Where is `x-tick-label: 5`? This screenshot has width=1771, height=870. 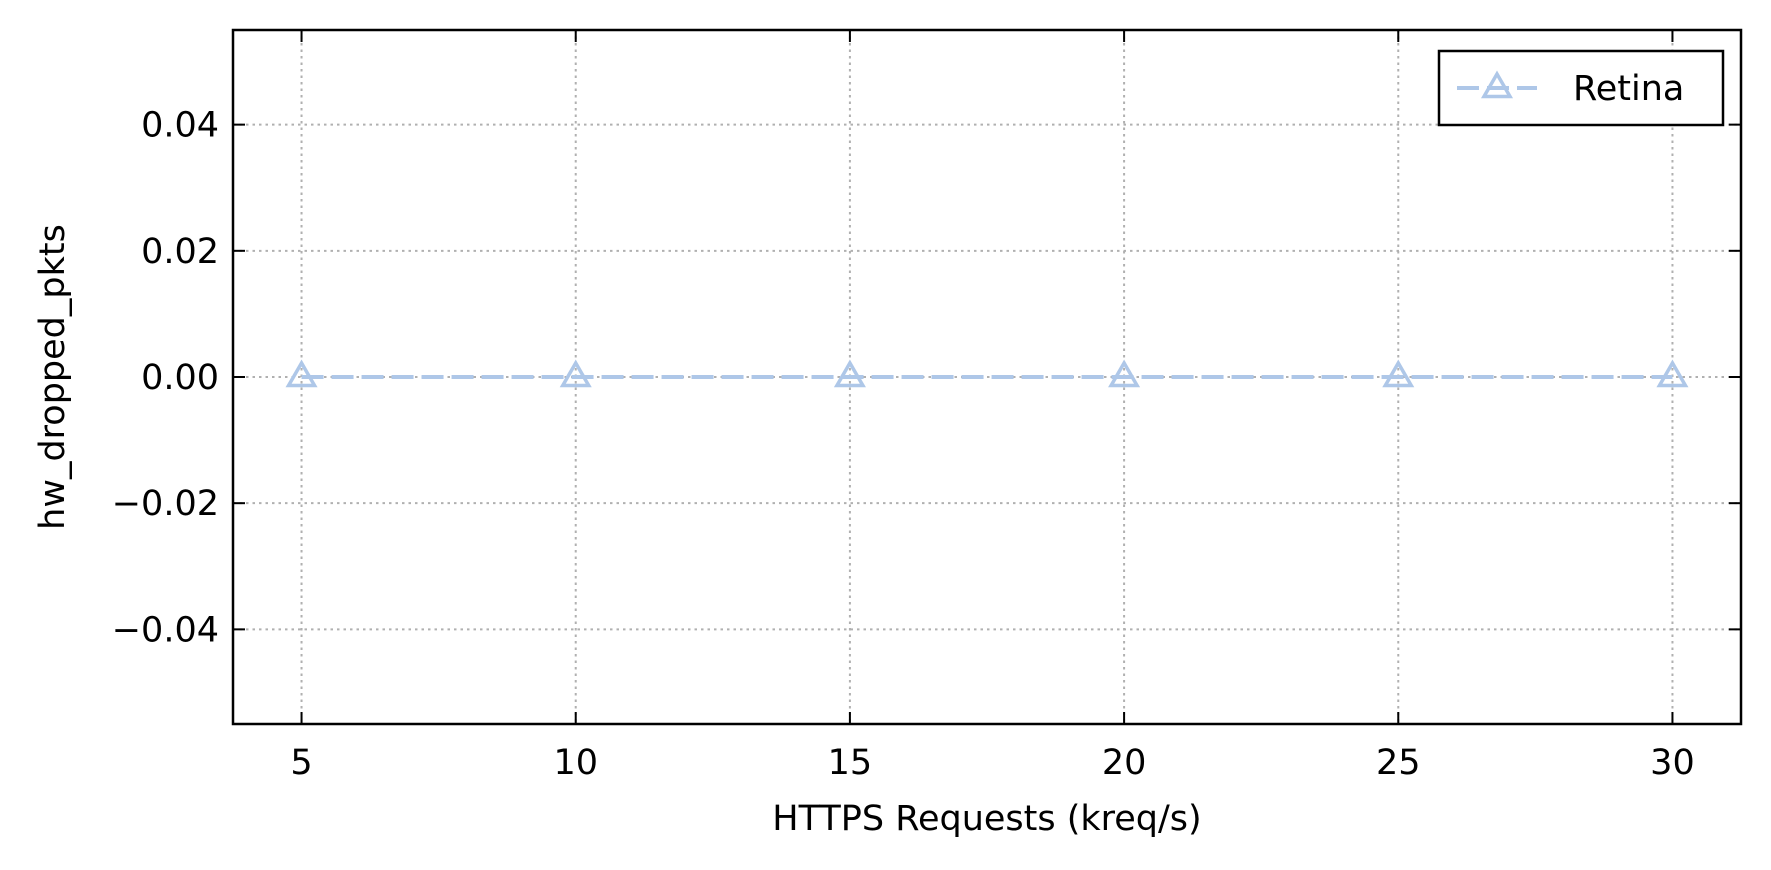 x-tick-label: 5 is located at coordinates (301, 763).